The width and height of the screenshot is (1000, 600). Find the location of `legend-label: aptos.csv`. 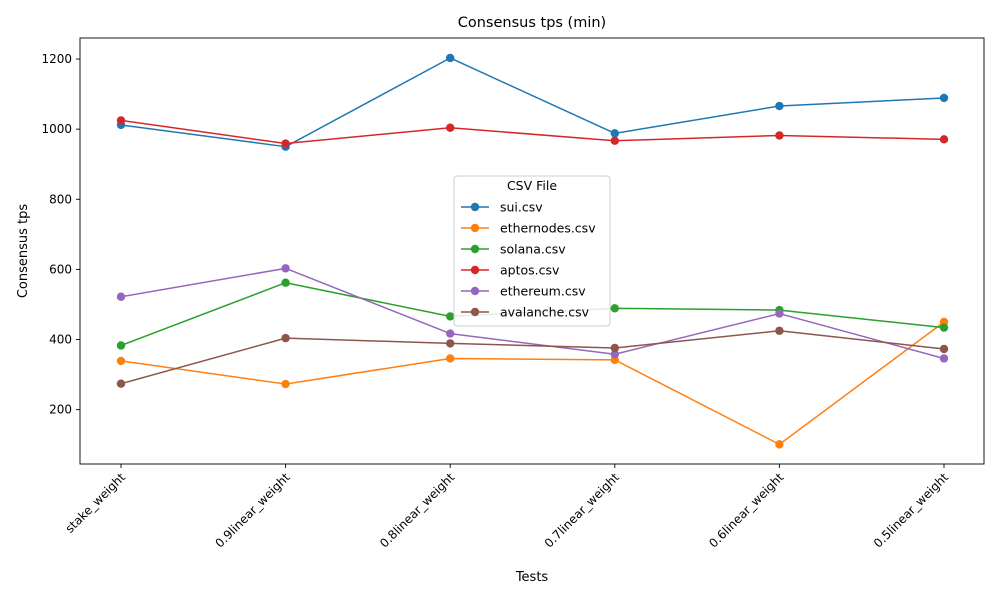

legend-label: aptos.csv is located at coordinates (530, 270).